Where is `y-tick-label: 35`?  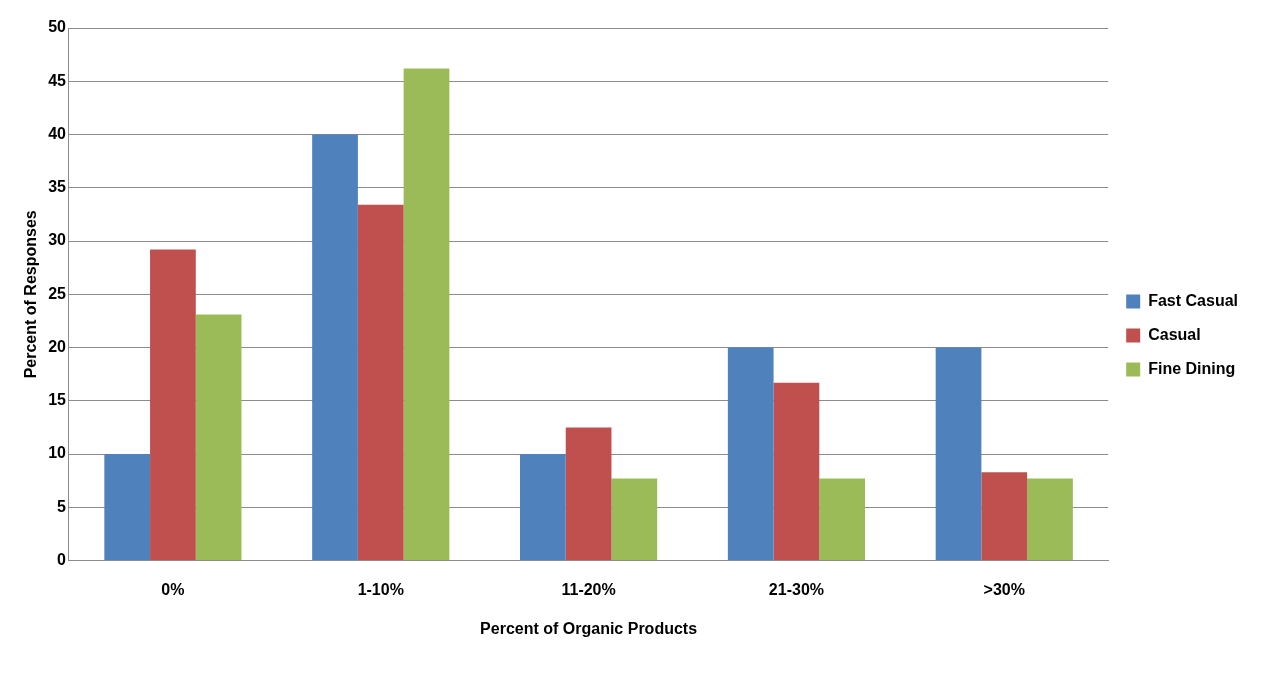 y-tick-label: 35 is located at coordinates (57, 187).